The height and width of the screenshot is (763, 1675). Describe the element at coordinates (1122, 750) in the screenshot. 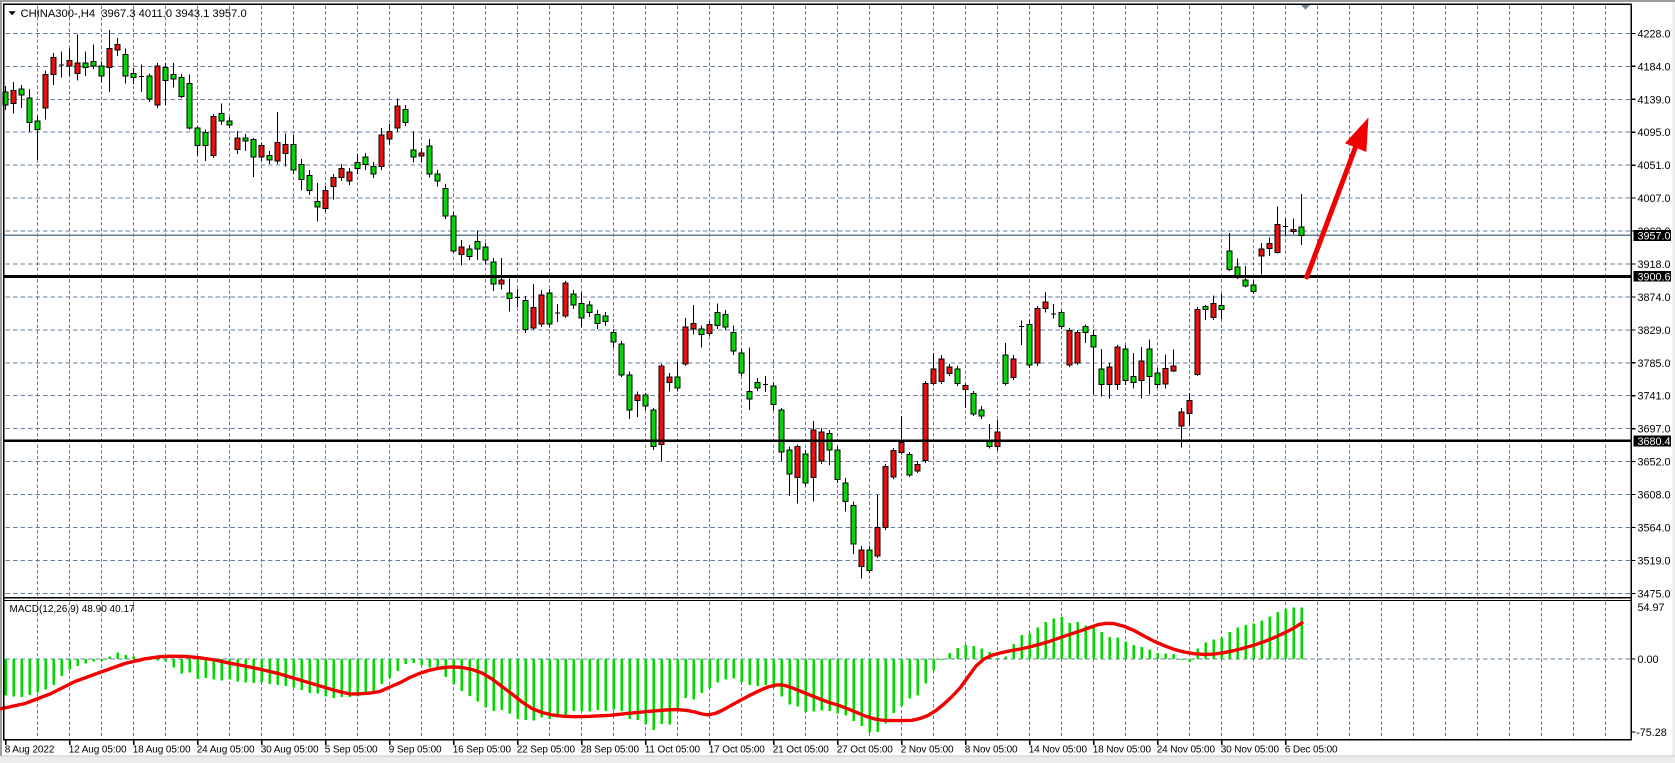

I see `svg-text: 18 Nov 05:00` at that location.